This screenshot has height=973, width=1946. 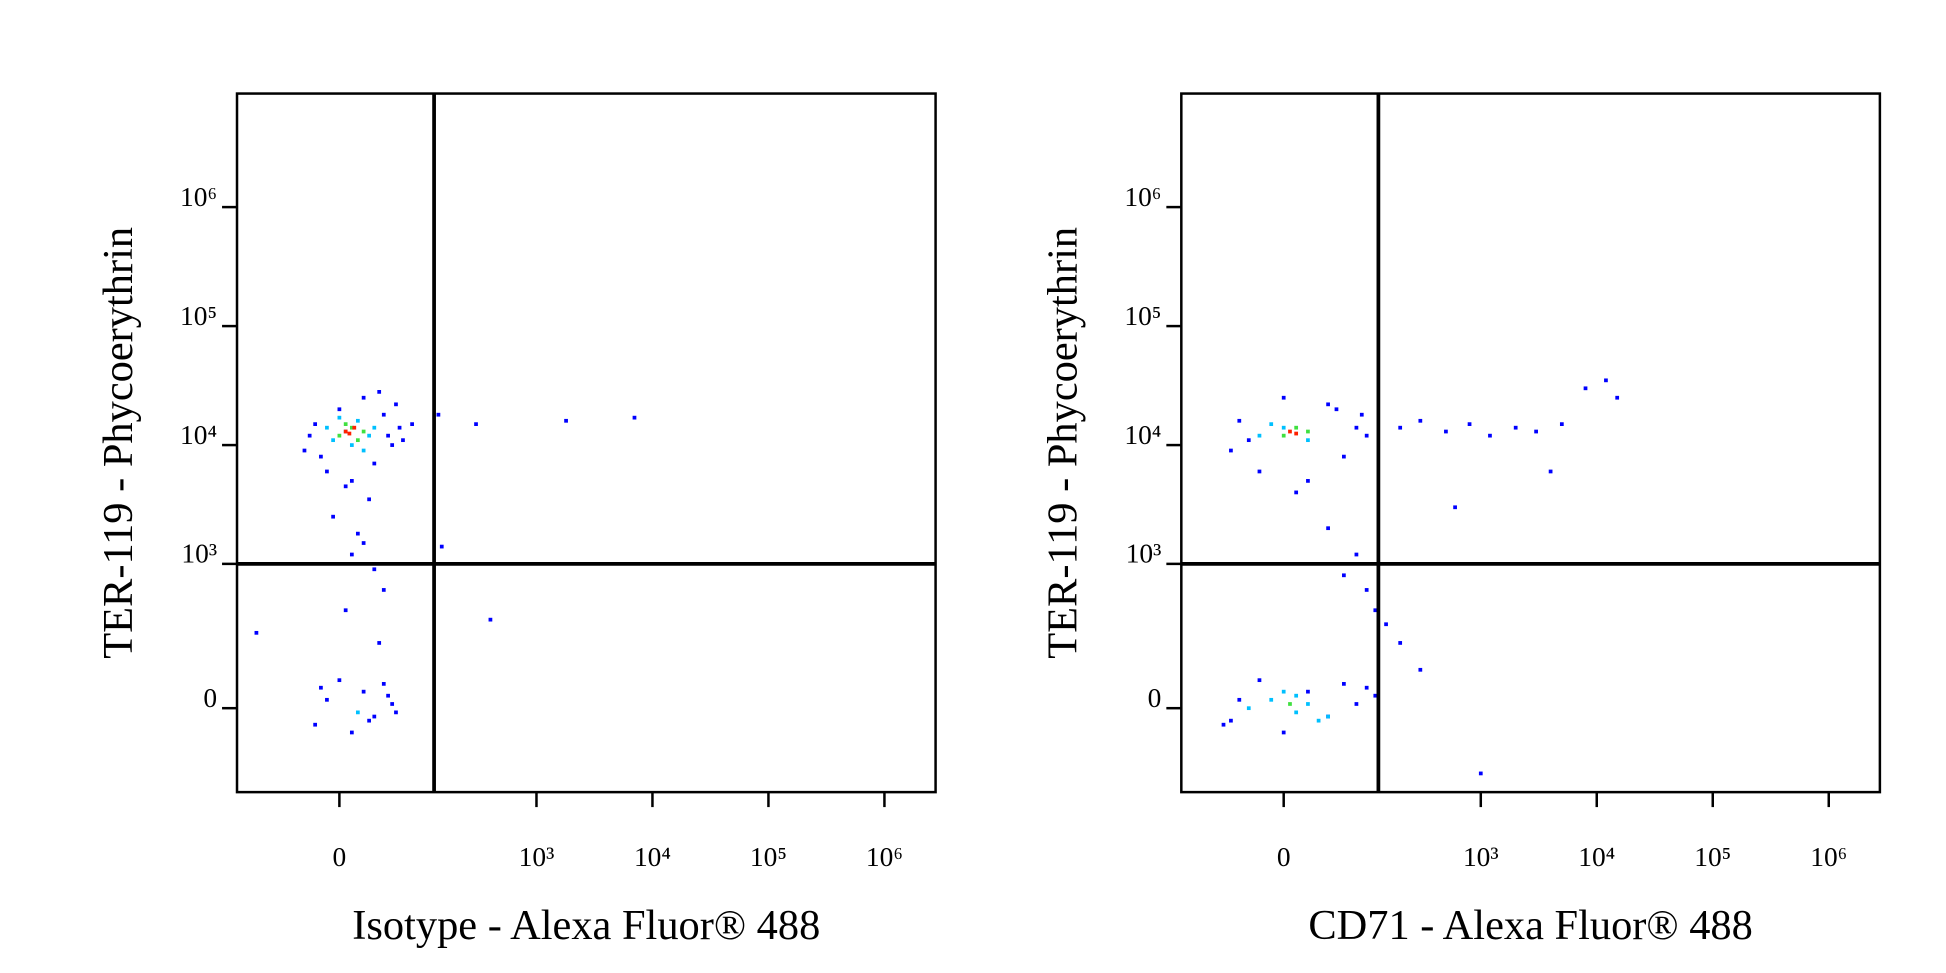 I want to click on y-tick-label: 10⁵, so click(x=198, y=316).